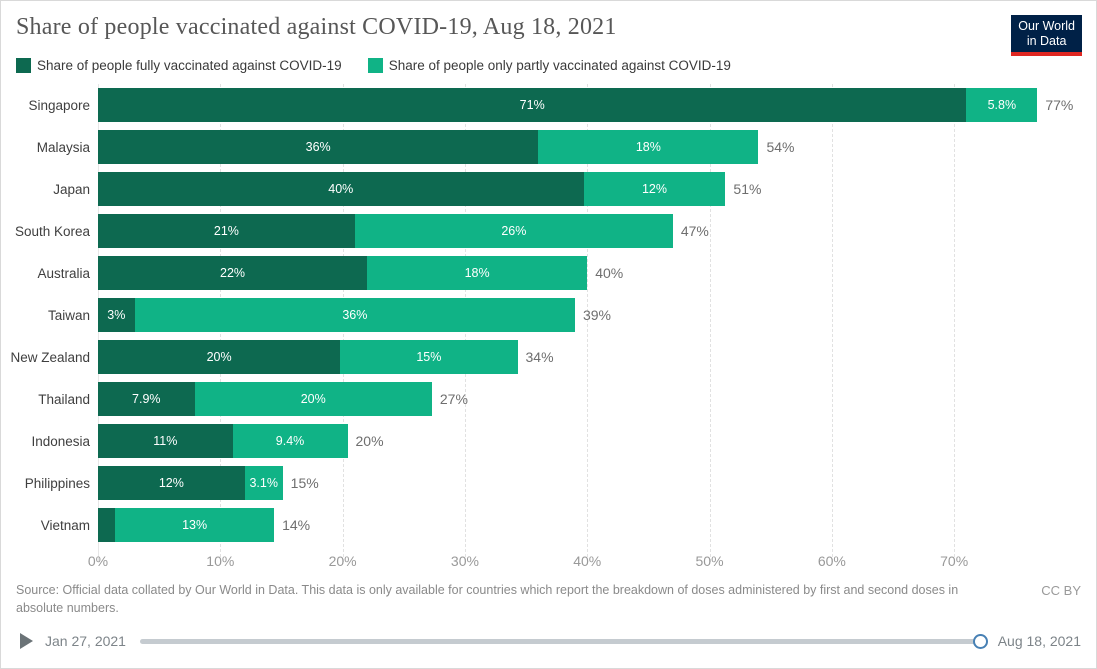 The height and width of the screenshot is (669, 1097). Describe the element at coordinates (560, 642) in the screenshot. I see `timeline-track-bar` at that location.